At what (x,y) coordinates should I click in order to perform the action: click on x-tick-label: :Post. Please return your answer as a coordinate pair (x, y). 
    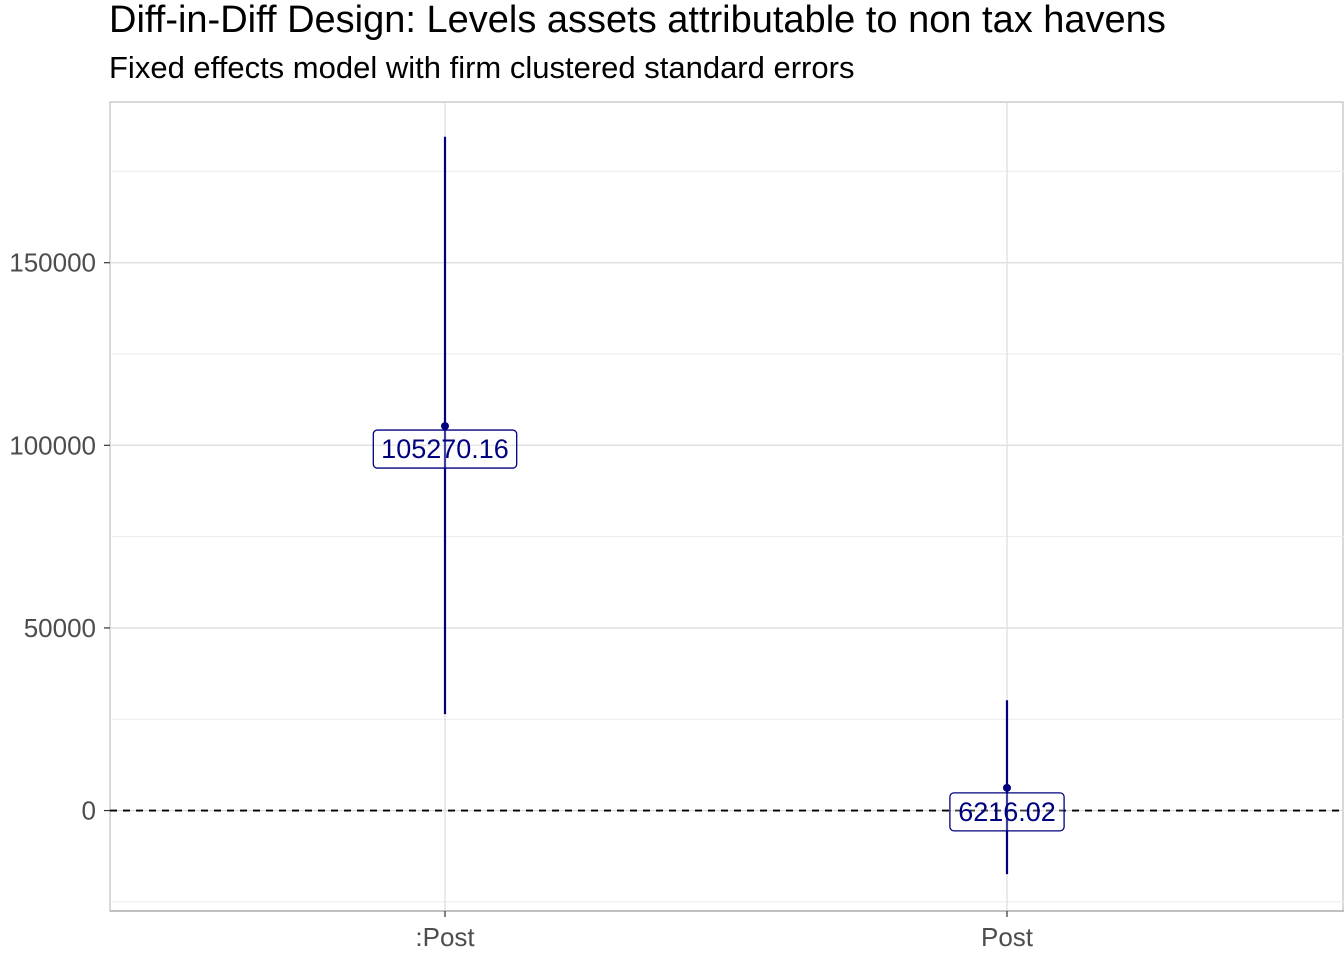
    Looking at the image, I should click on (445, 937).